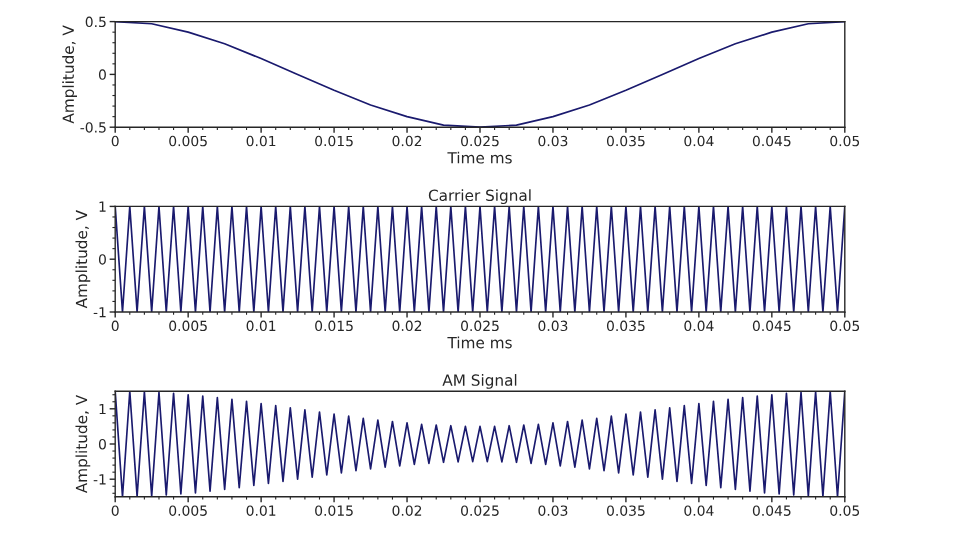 This screenshot has height=540, width=960. What do you see at coordinates (480, 444) in the screenshot?
I see `line-series` at bounding box center [480, 444].